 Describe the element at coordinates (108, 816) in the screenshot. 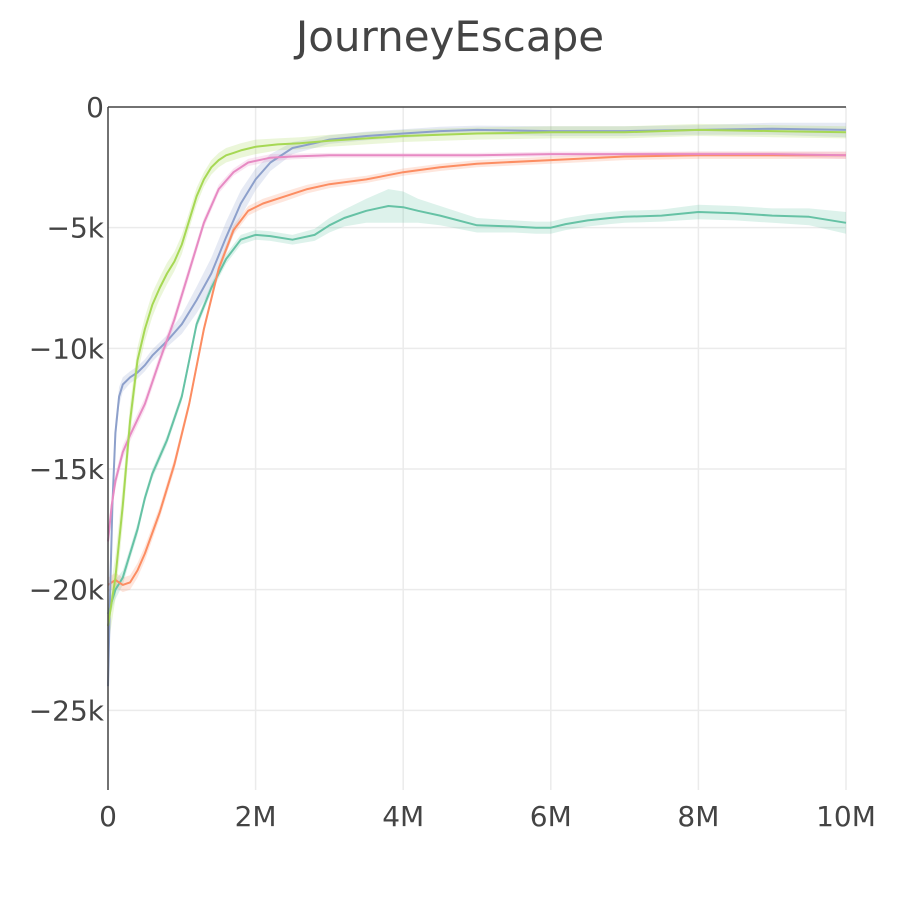

I see `x-tick-label-0: 0` at that location.